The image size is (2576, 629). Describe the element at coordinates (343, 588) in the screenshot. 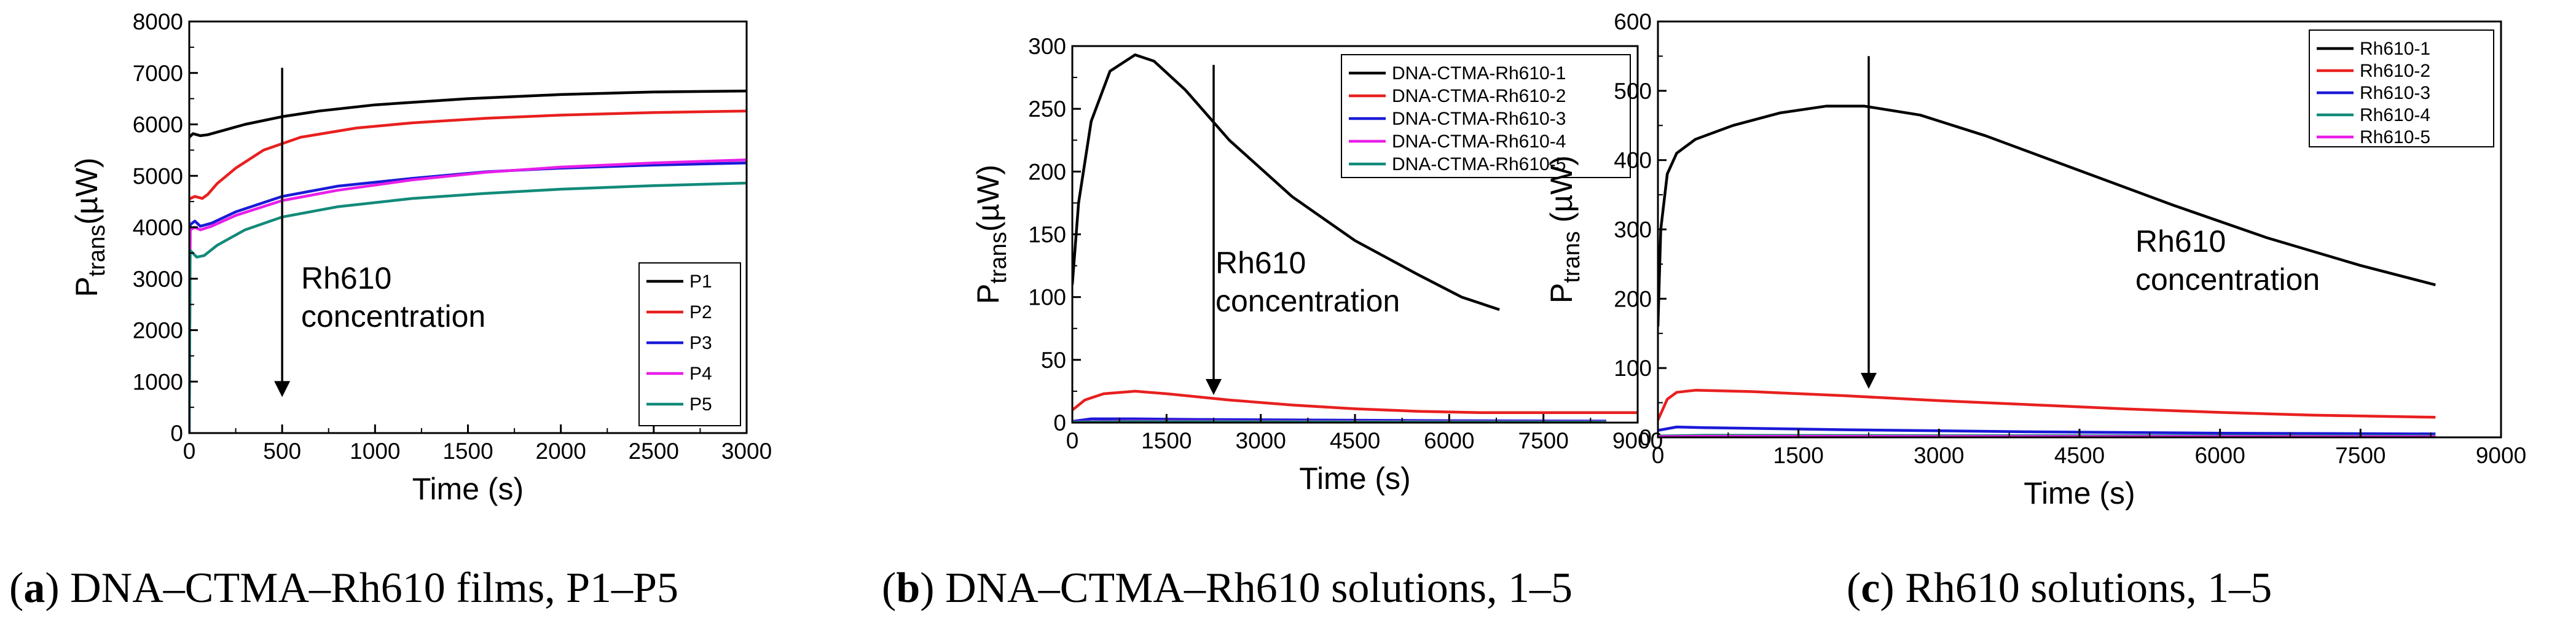

I see `panel-a-caption: (a) DNA–CTMA–Rh610 films, P1–P5` at that location.